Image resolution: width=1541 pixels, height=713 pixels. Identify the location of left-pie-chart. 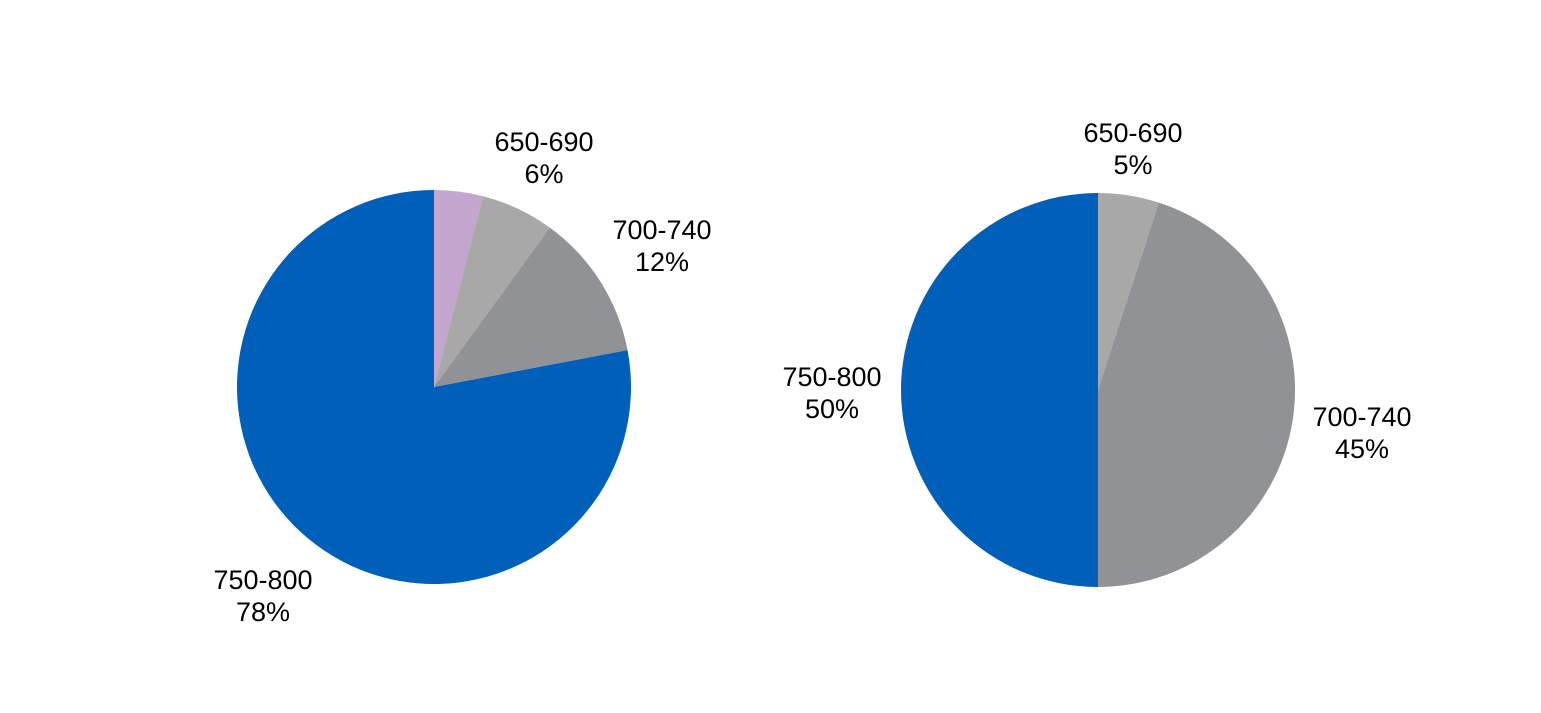
(434, 387).